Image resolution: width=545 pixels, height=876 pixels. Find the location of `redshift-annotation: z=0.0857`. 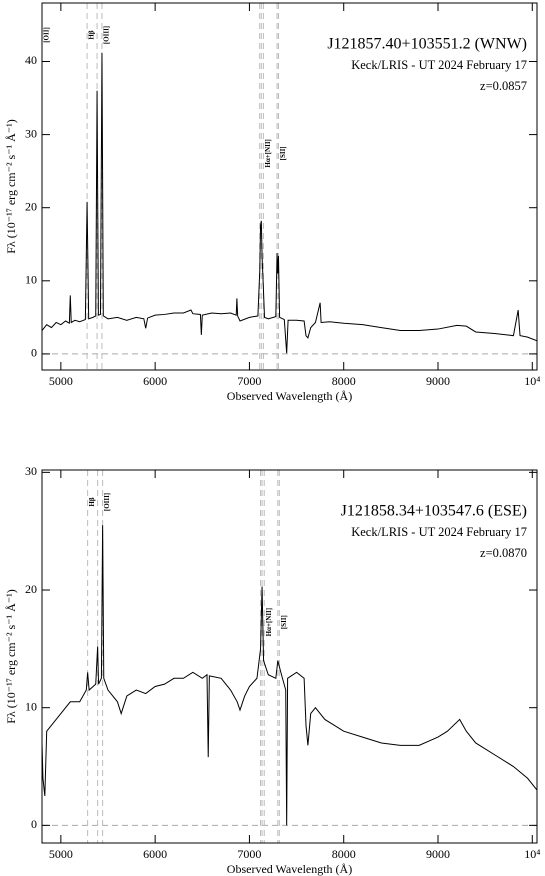

redshift-annotation: z=0.0857 is located at coordinates (503, 86).